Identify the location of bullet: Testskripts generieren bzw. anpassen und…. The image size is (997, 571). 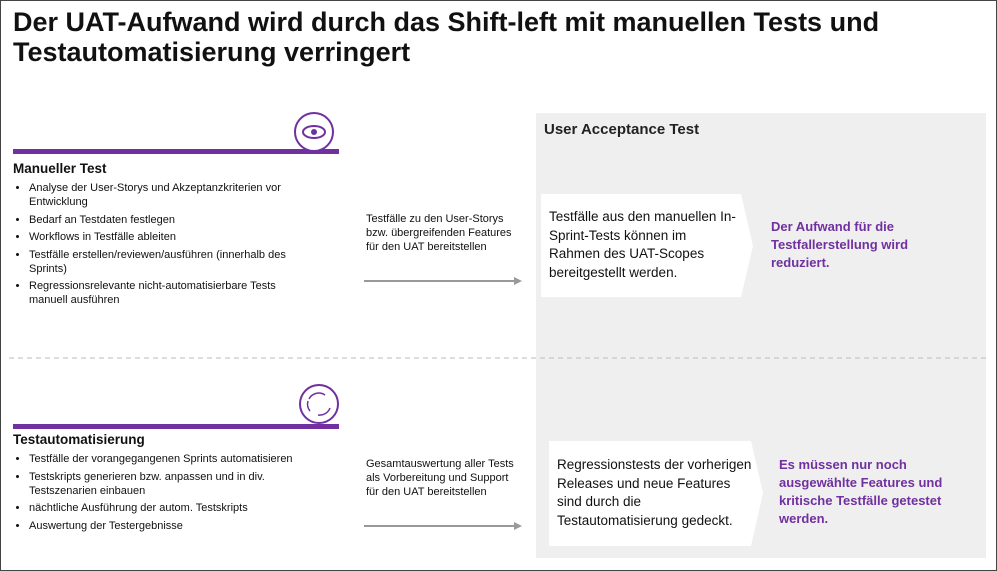
(176, 484).